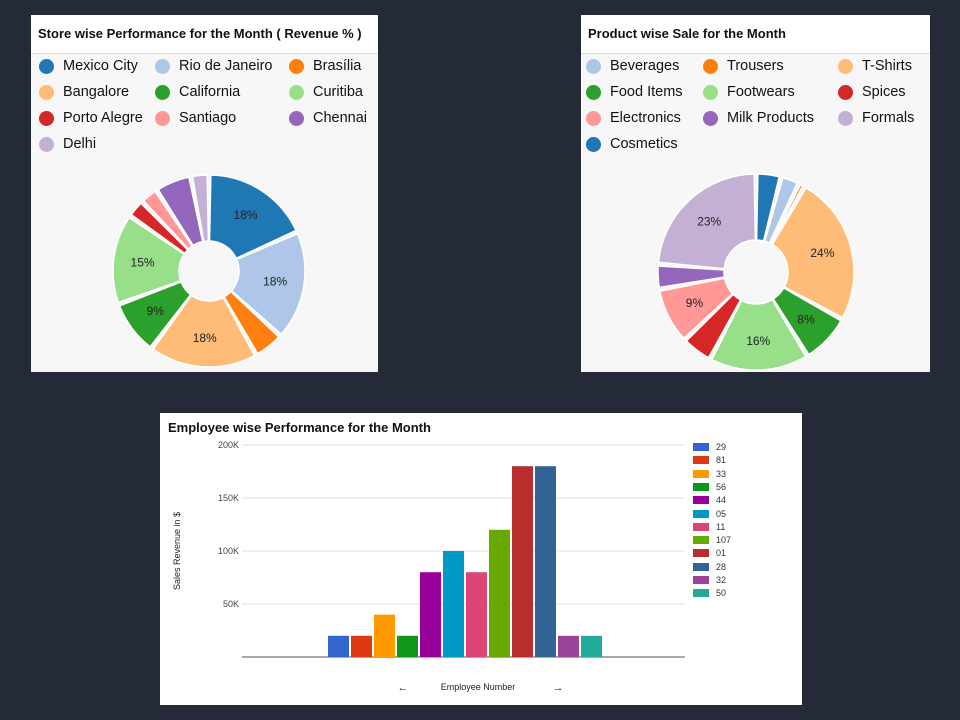  What do you see at coordinates (644, 144) in the screenshot?
I see `legend-label: Cosmetics` at bounding box center [644, 144].